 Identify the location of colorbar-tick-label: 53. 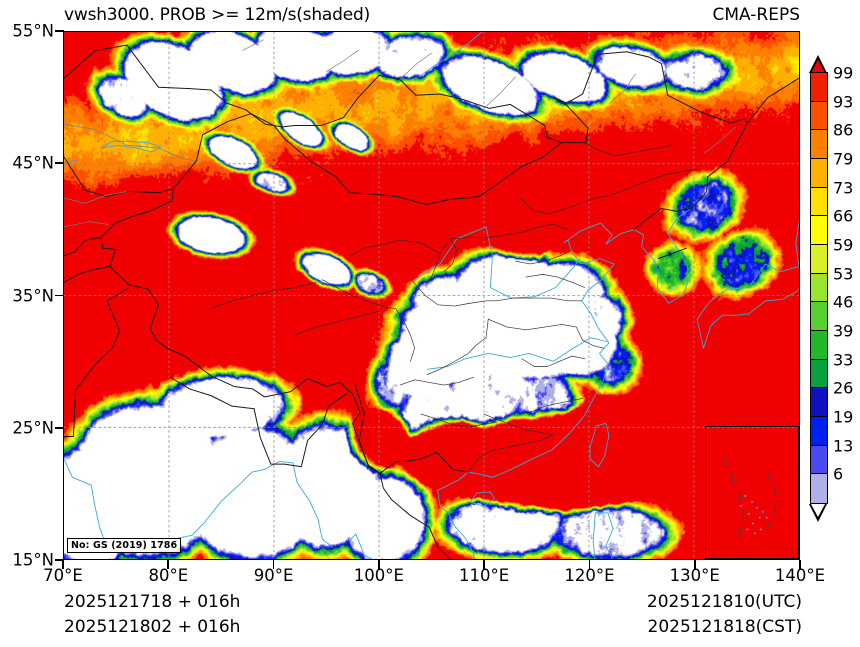
(843, 274).